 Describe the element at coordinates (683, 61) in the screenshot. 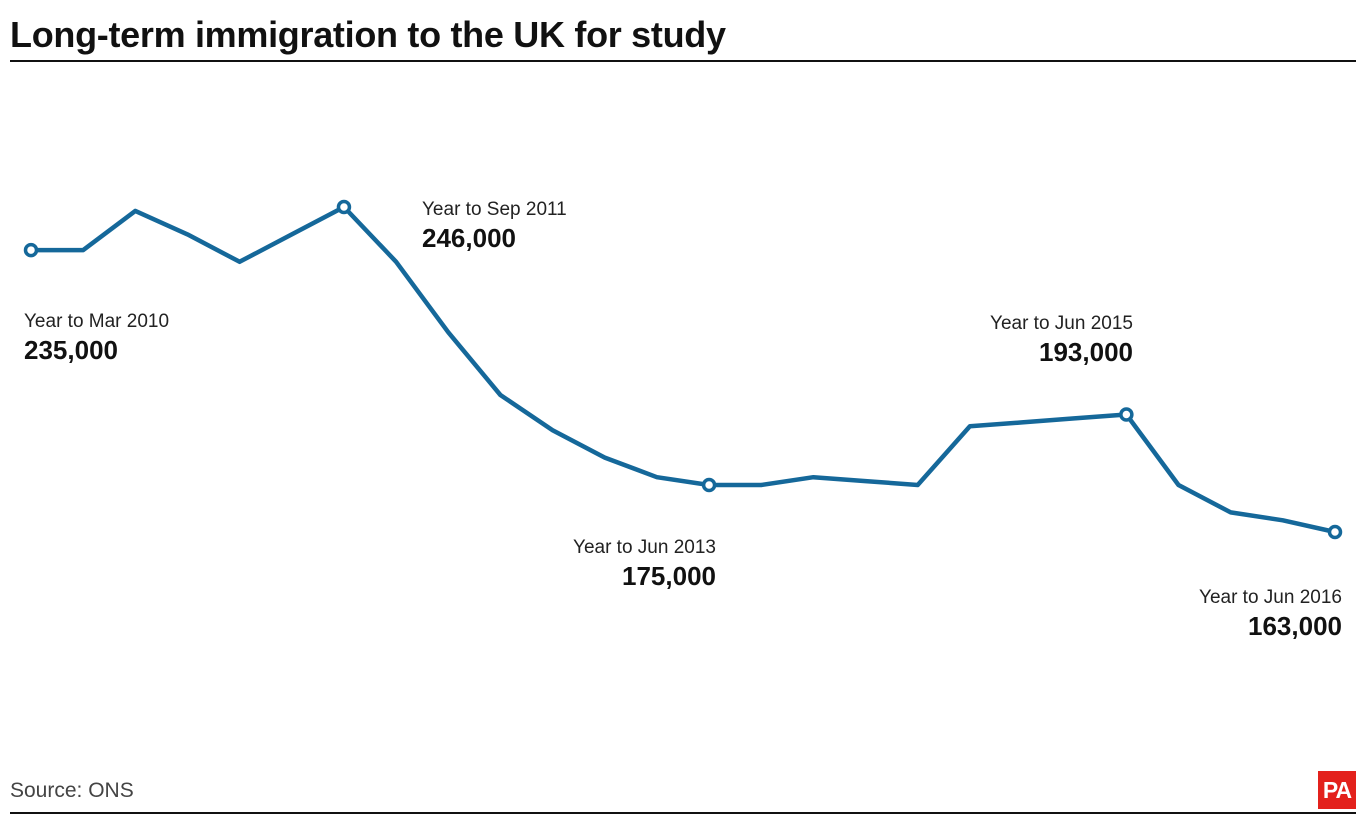

I see `title-divider` at that location.